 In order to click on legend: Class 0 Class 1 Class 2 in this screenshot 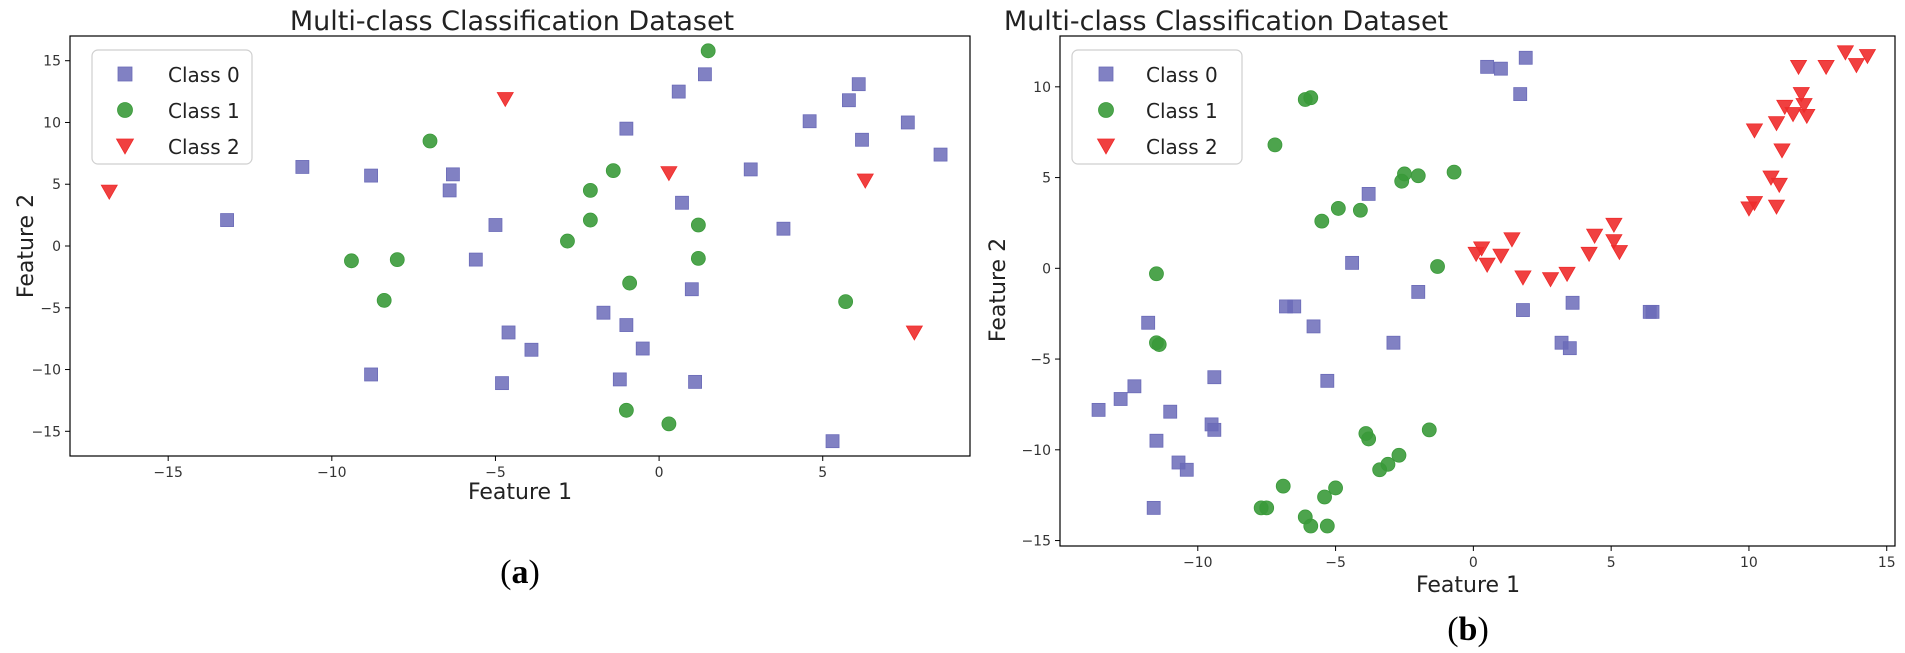, I will do `click(172, 107)`.